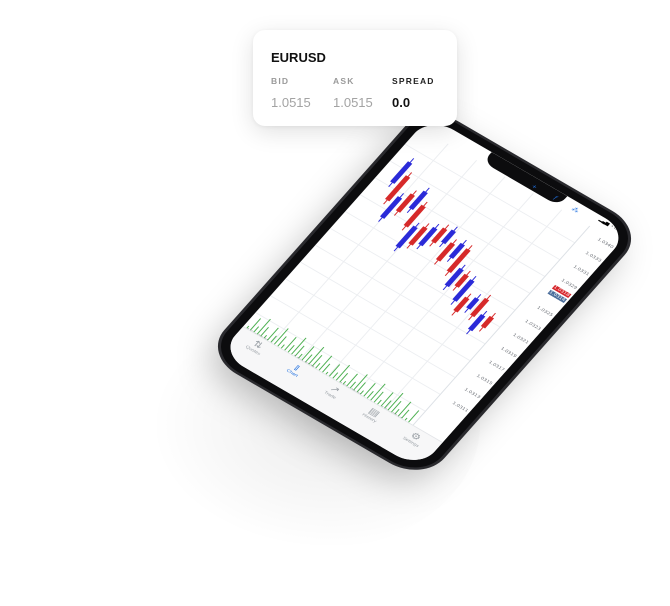 The height and width of the screenshot is (606, 670). I want to click on spread-value: 0.0, so click(401, 102).